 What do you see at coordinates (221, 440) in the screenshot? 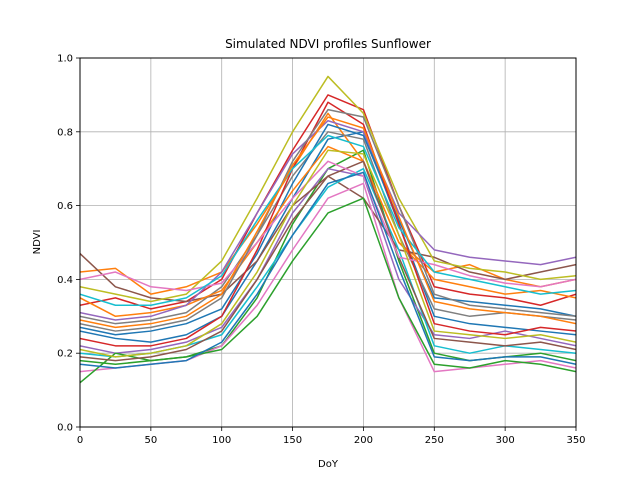
I see `x-tick-label: 100` at bounding box center [221, 440].